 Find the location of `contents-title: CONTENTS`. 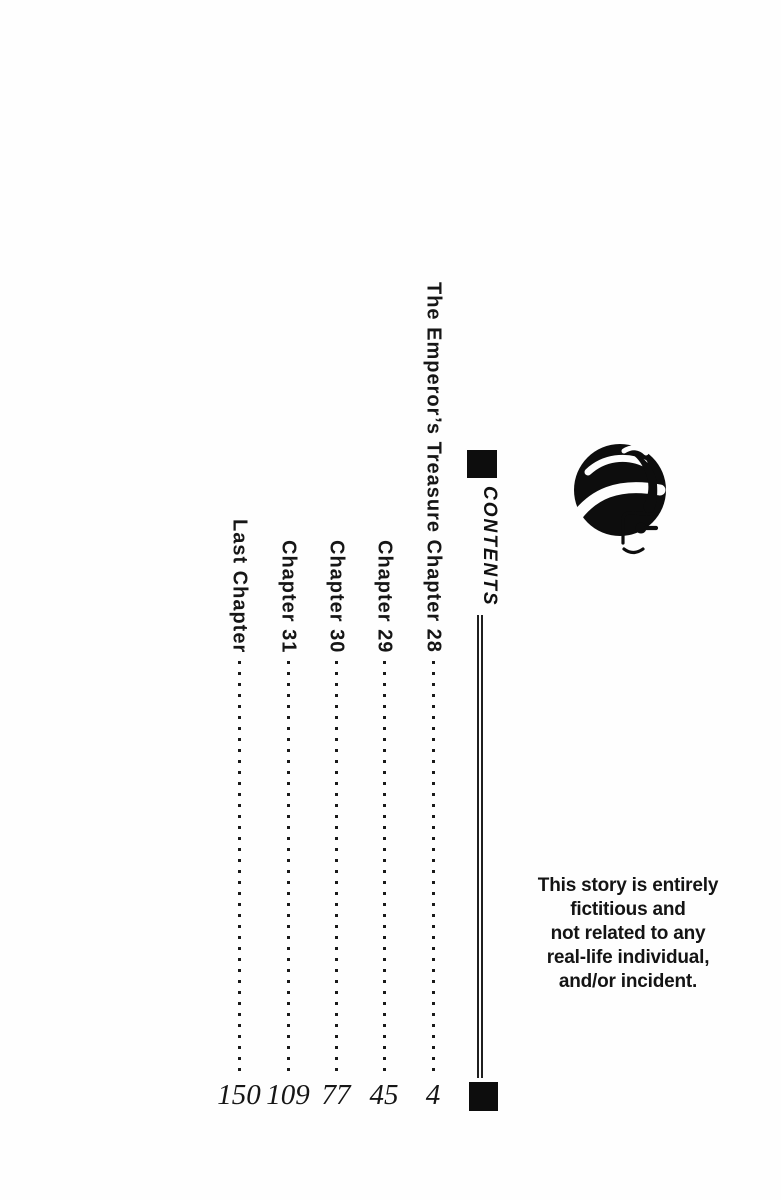

contents-title: CONTENTS is located at coordinates (489, 546).